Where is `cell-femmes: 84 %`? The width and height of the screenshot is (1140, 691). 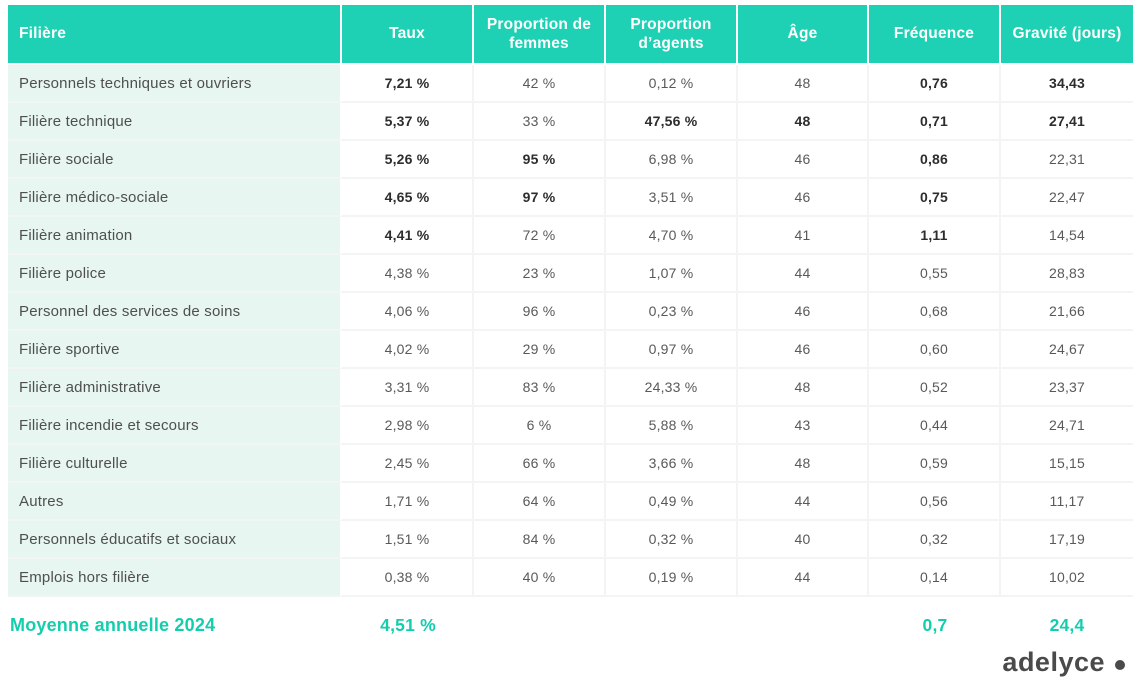 cell-femmes: 84 % is located at coordinates (540, 540).